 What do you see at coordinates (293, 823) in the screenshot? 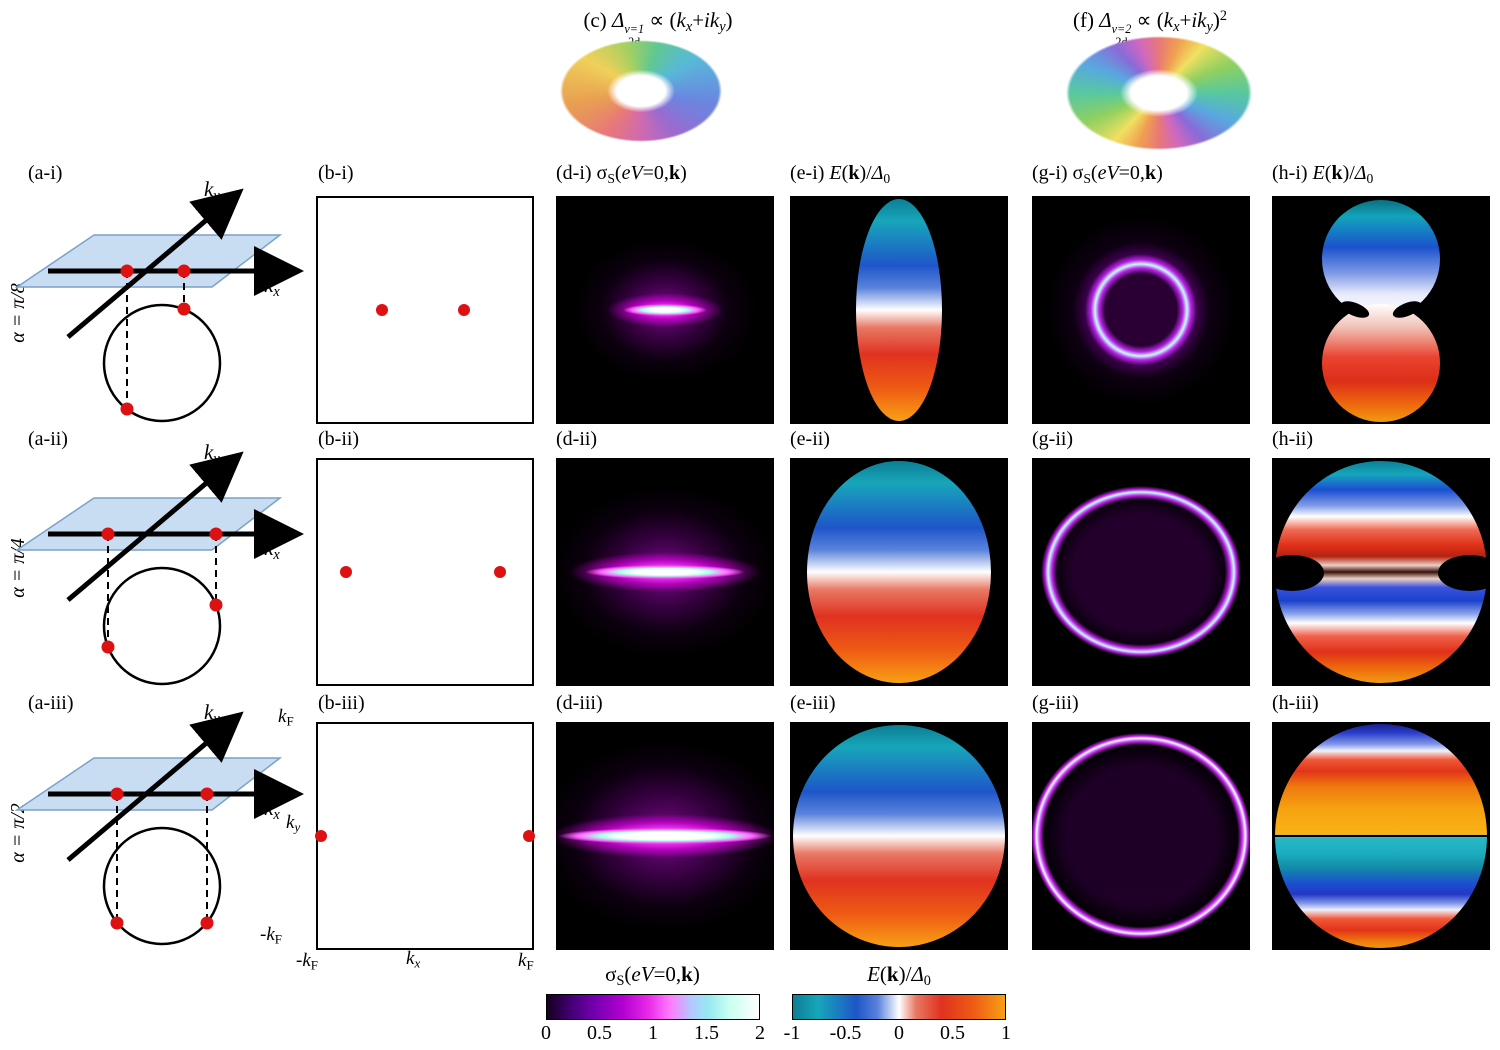
I see `b-axis-ky-label: ky` at bounding box center [293, 823].